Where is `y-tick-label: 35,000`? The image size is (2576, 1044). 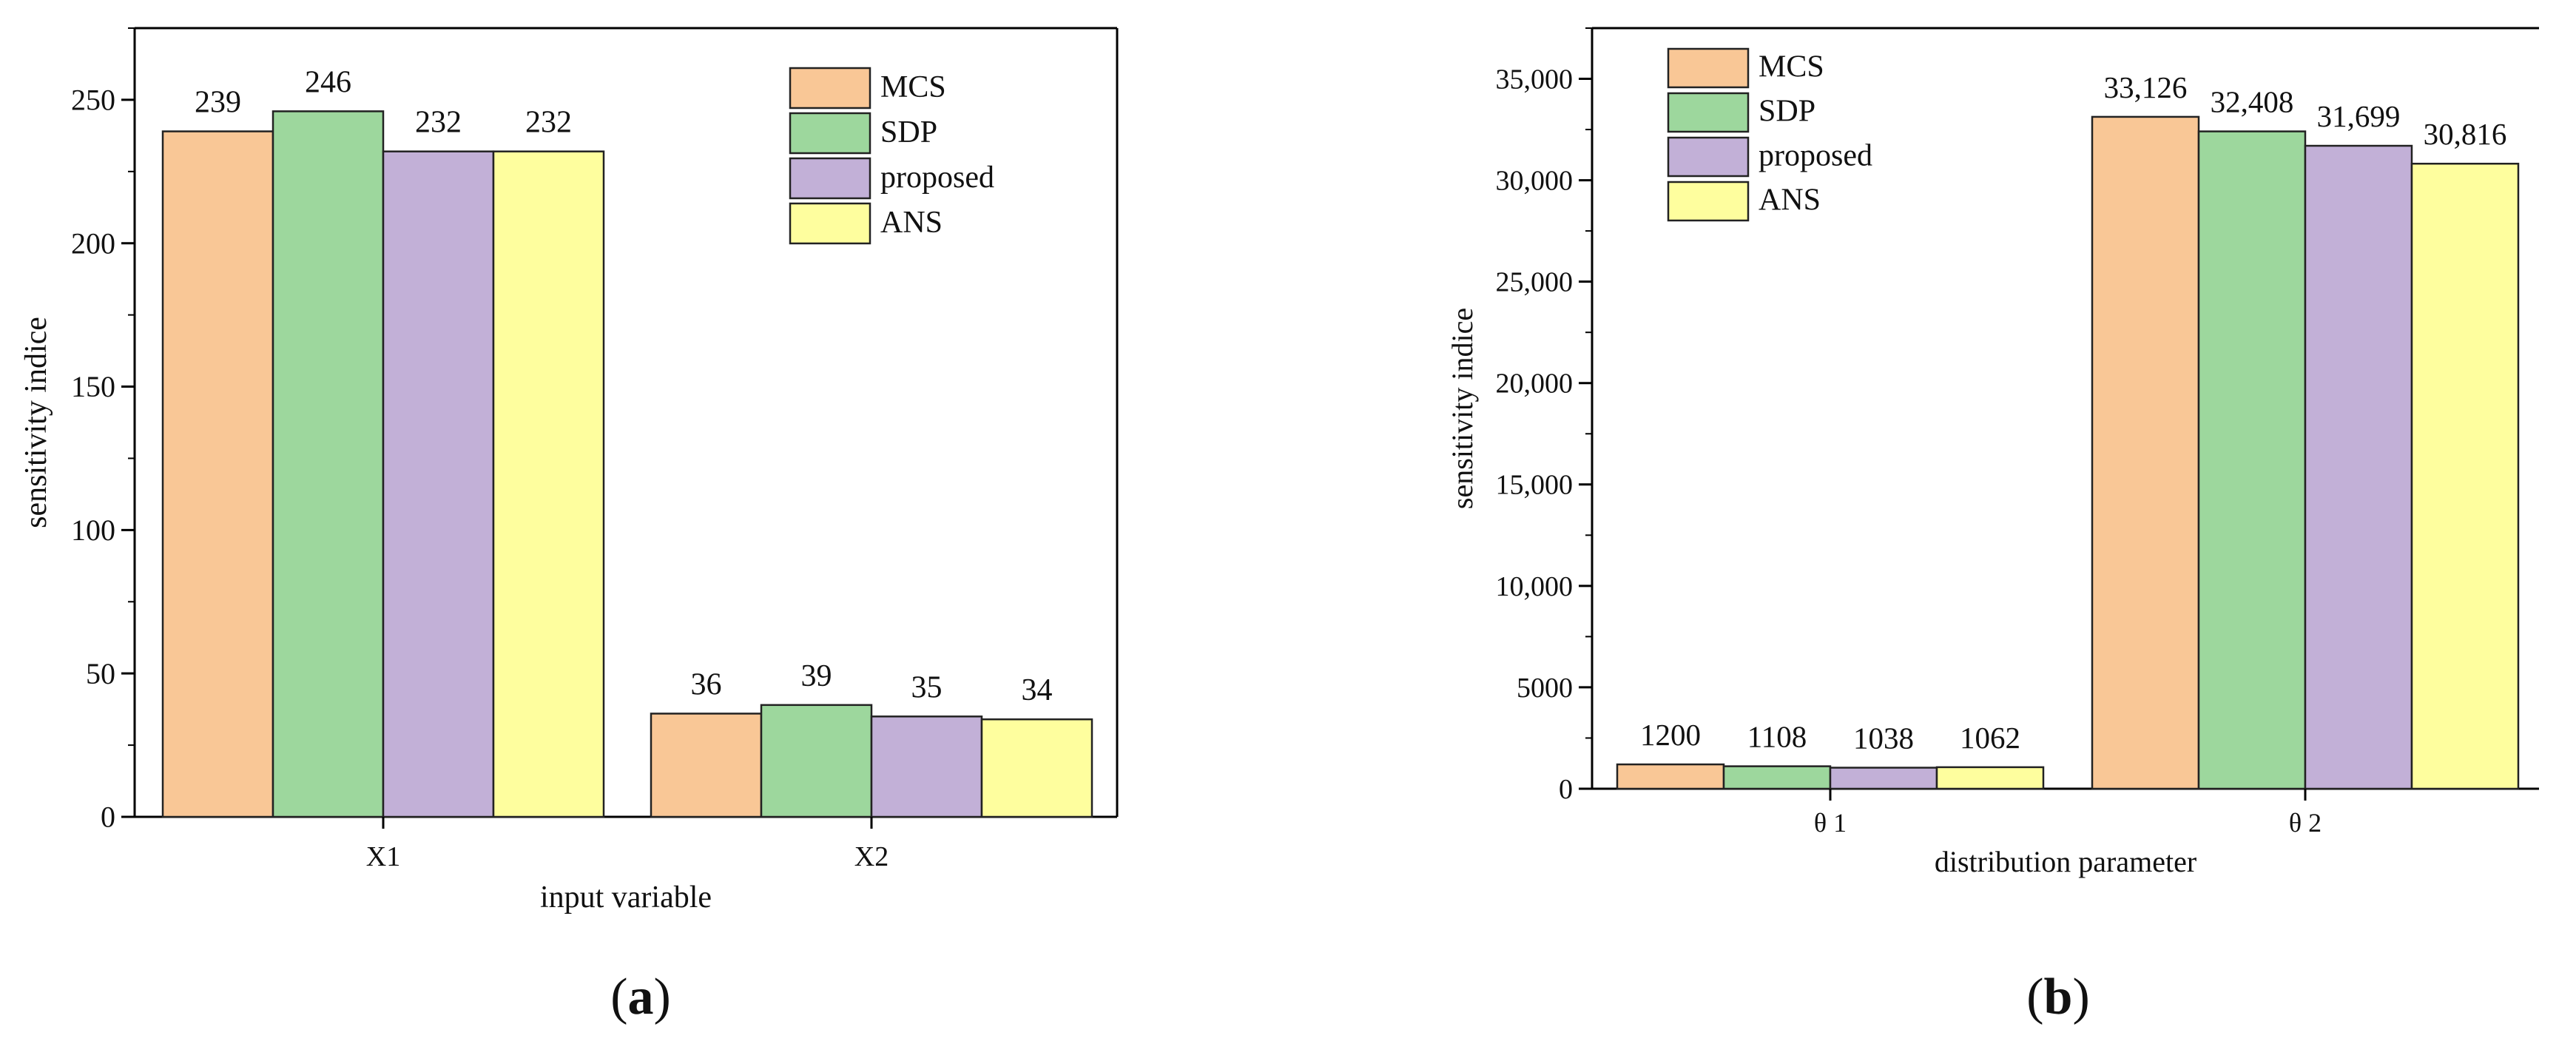 y-tick-label: 35,000 is located at coordinates (1535, 79).